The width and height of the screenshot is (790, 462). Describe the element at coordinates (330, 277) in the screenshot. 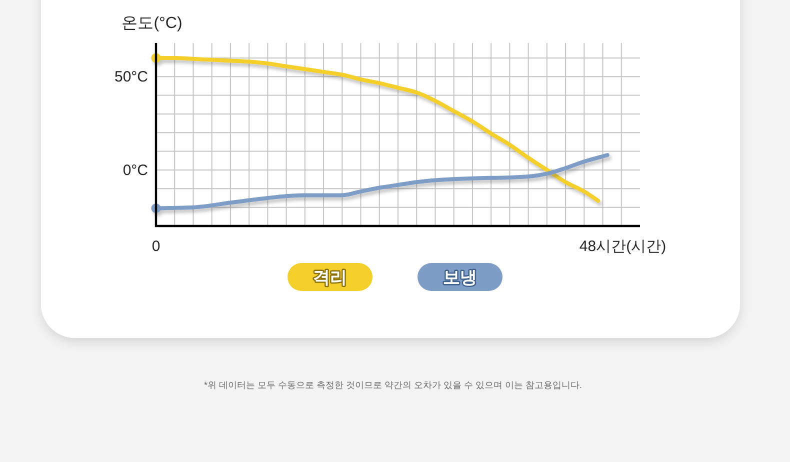

I see `legend-item: 격리` at that location.